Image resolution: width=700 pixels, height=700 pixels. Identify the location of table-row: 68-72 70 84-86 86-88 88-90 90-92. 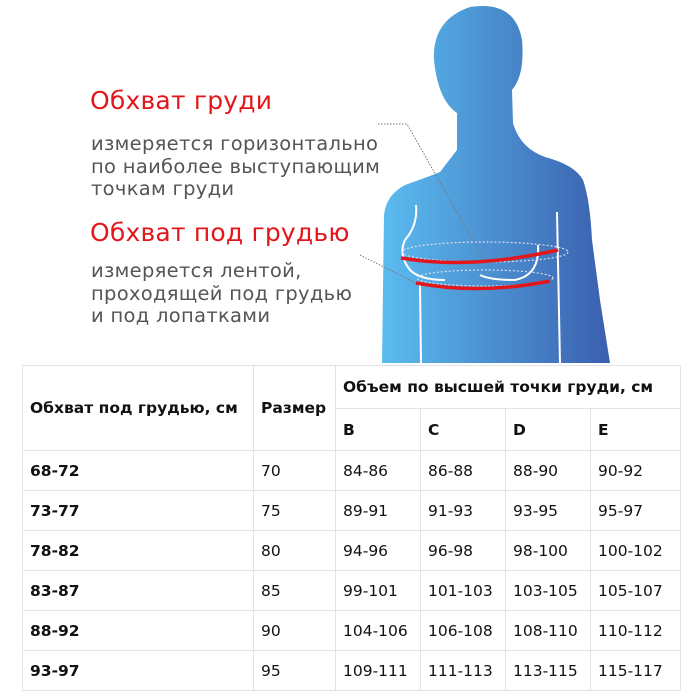
(351, 470).